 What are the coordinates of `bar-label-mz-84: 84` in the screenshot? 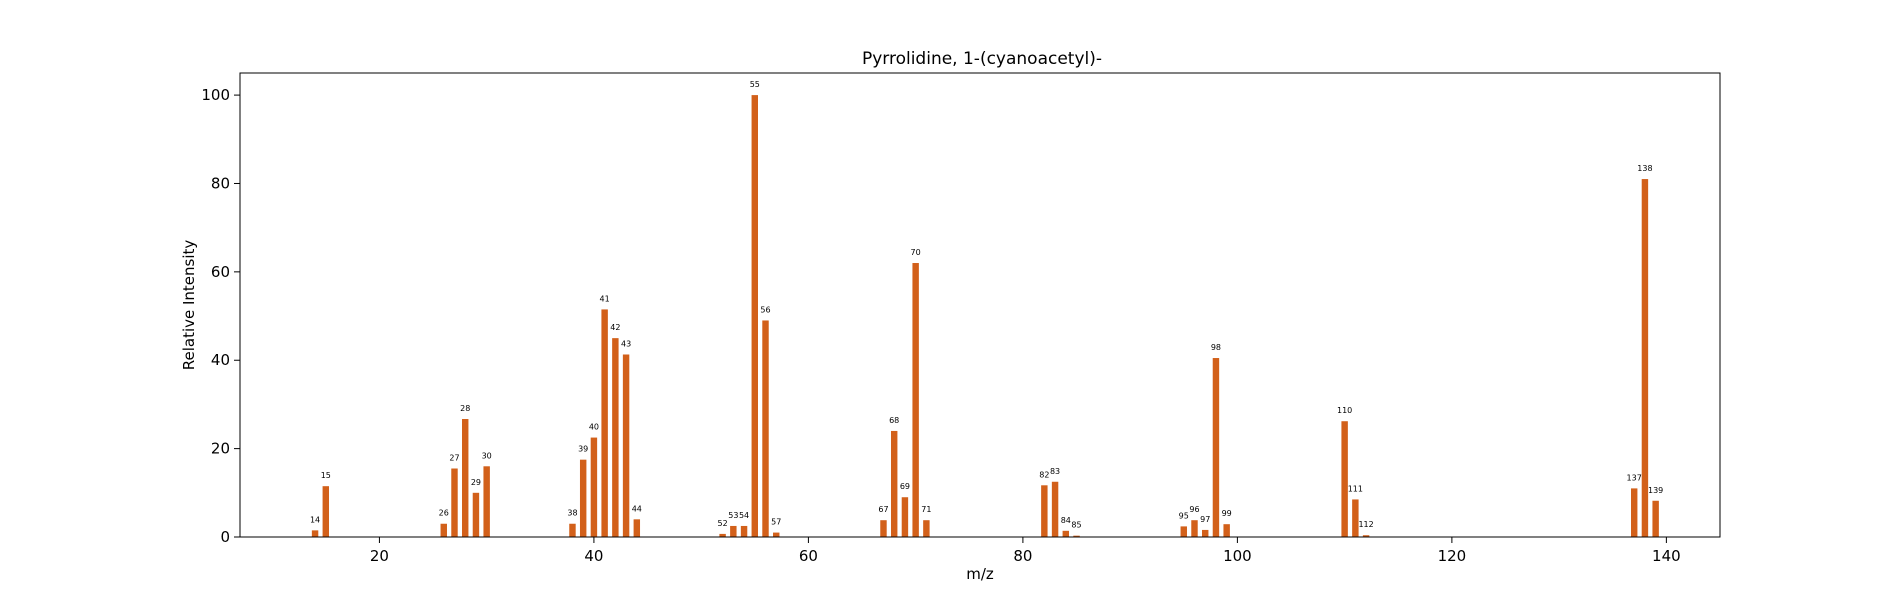 It's located at (1066, 520).